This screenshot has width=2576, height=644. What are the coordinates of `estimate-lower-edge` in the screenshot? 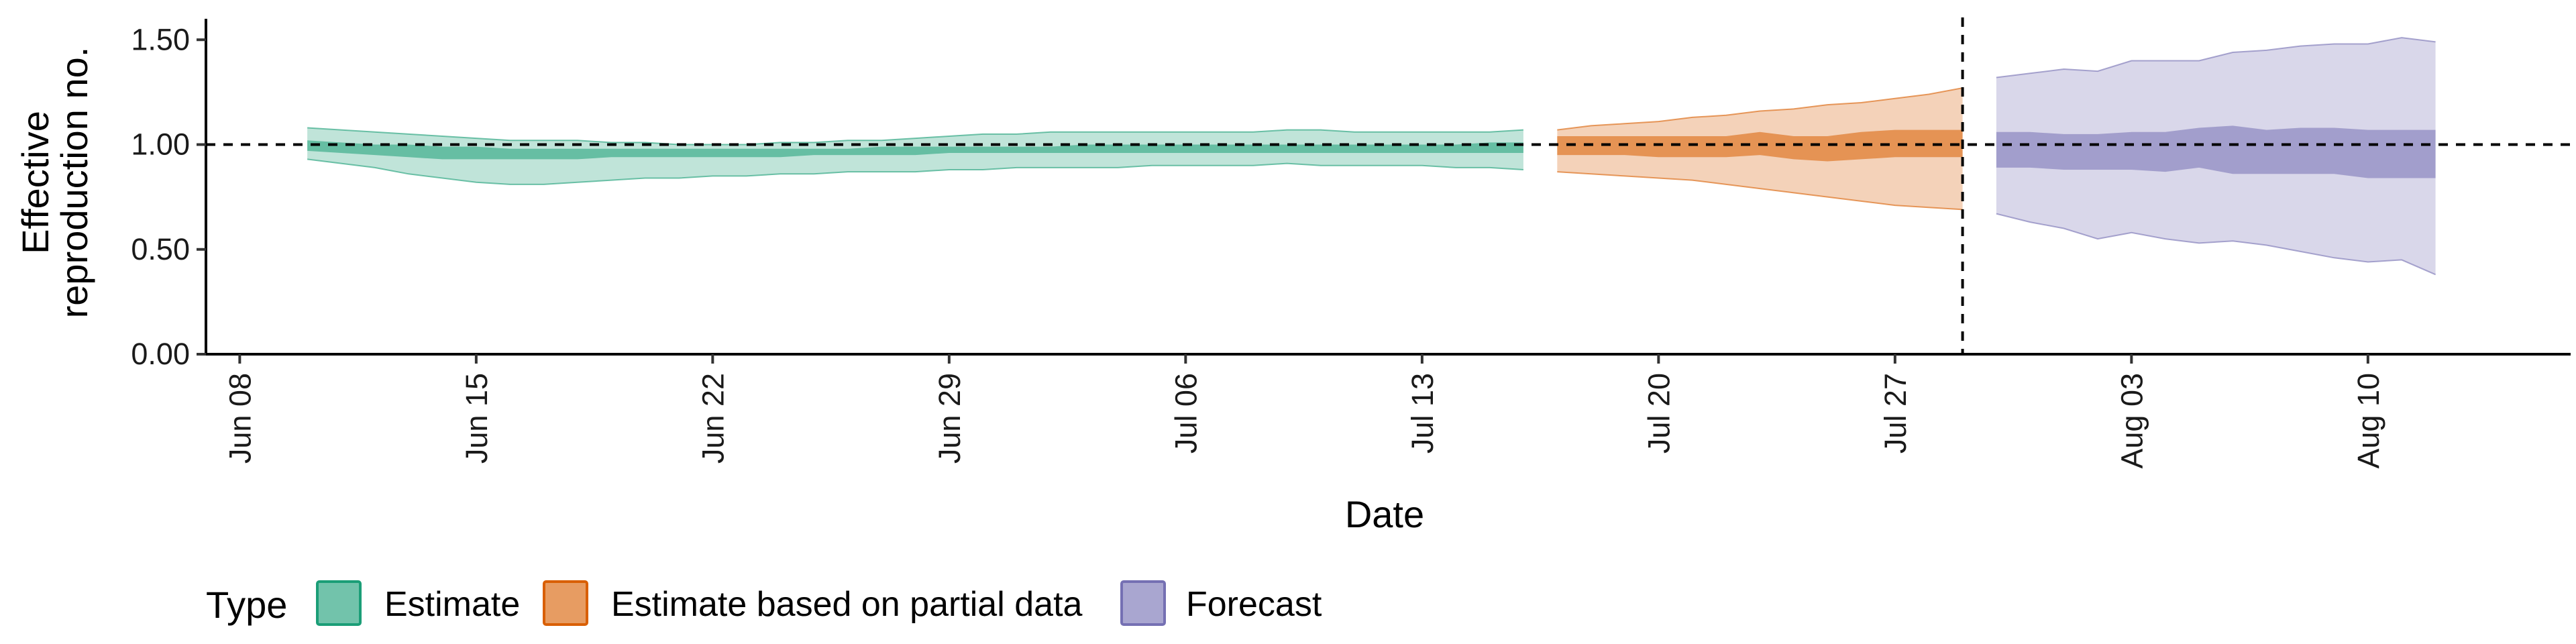 It's located at (915, 171).